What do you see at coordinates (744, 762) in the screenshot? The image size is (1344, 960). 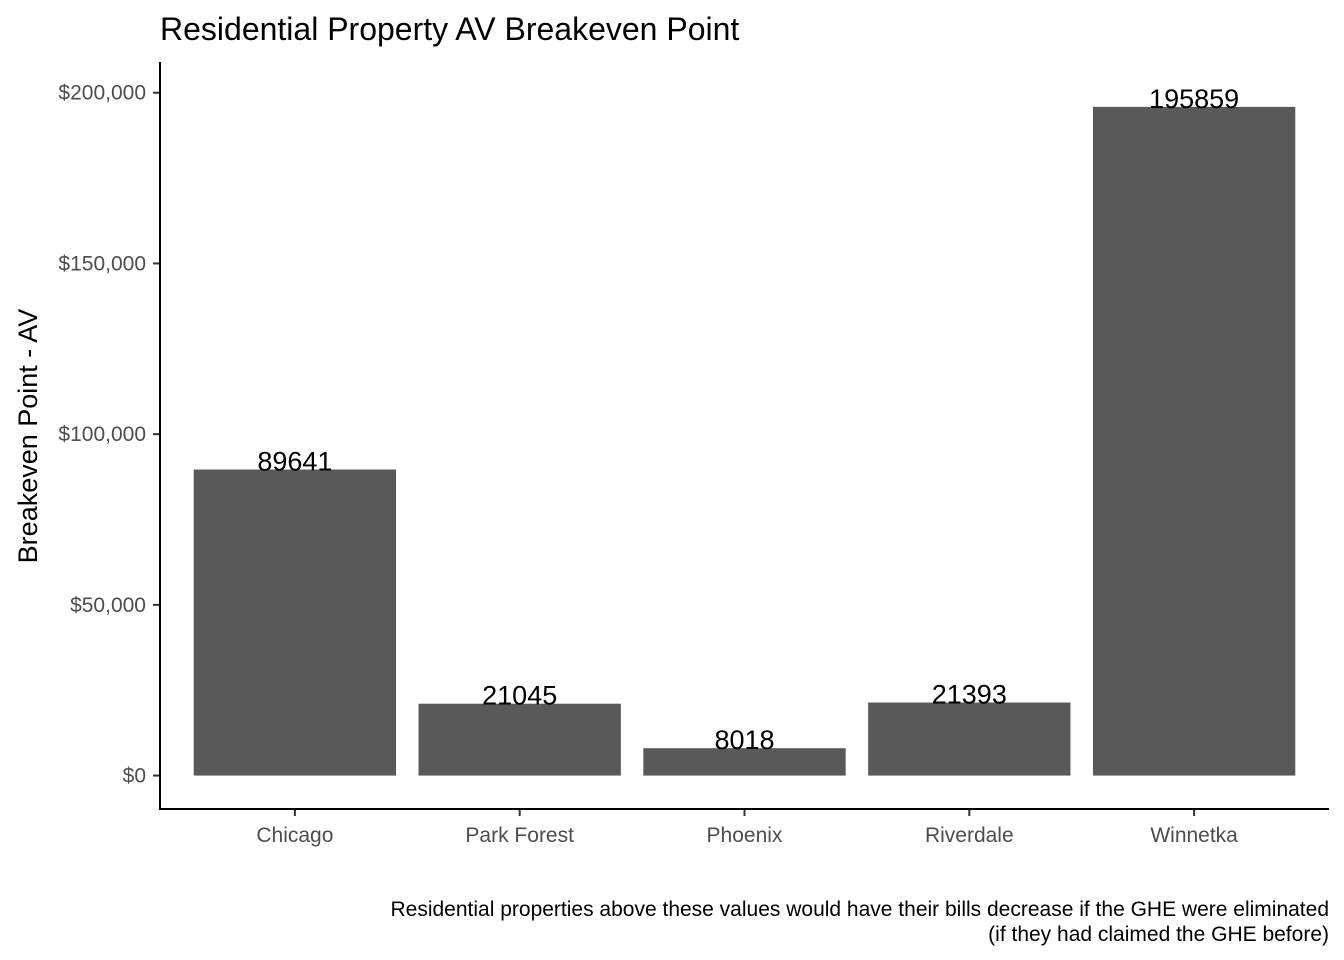 I see `bar-phoenix` at bounding box center [744, 762].